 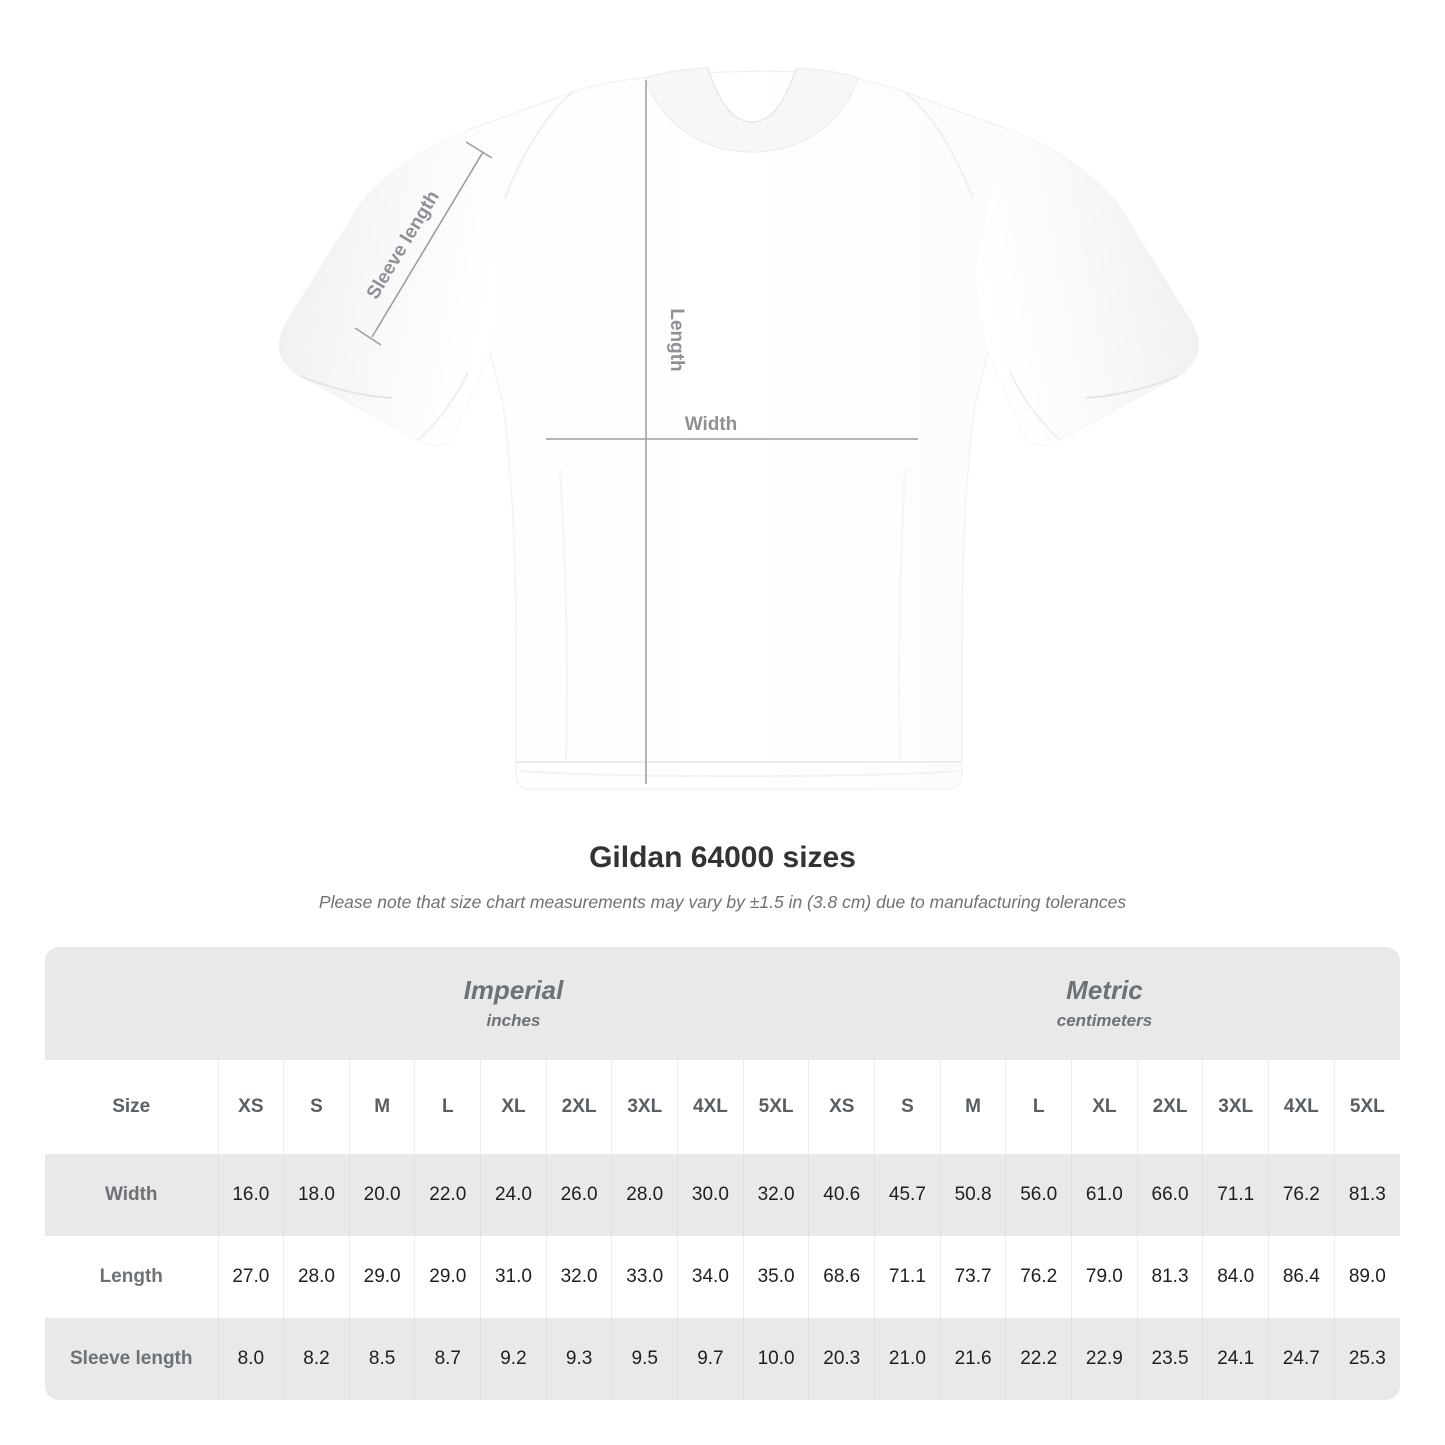 What do you see at coordinates (644, 1277) in the screenshot?
I see `measurement-cell: 33.0` at bounding box center [644, 1277].